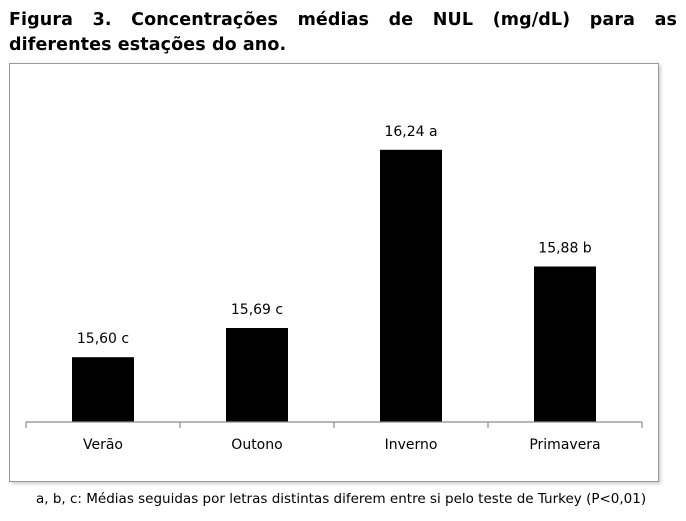 This screenshot has height=521, width=686. What do you see at coordinates (342, 445) in the screenshot?
I see `x-tick-labels-layer: Verão Outono Inverno Primavera` at bounding box center [342, 445].